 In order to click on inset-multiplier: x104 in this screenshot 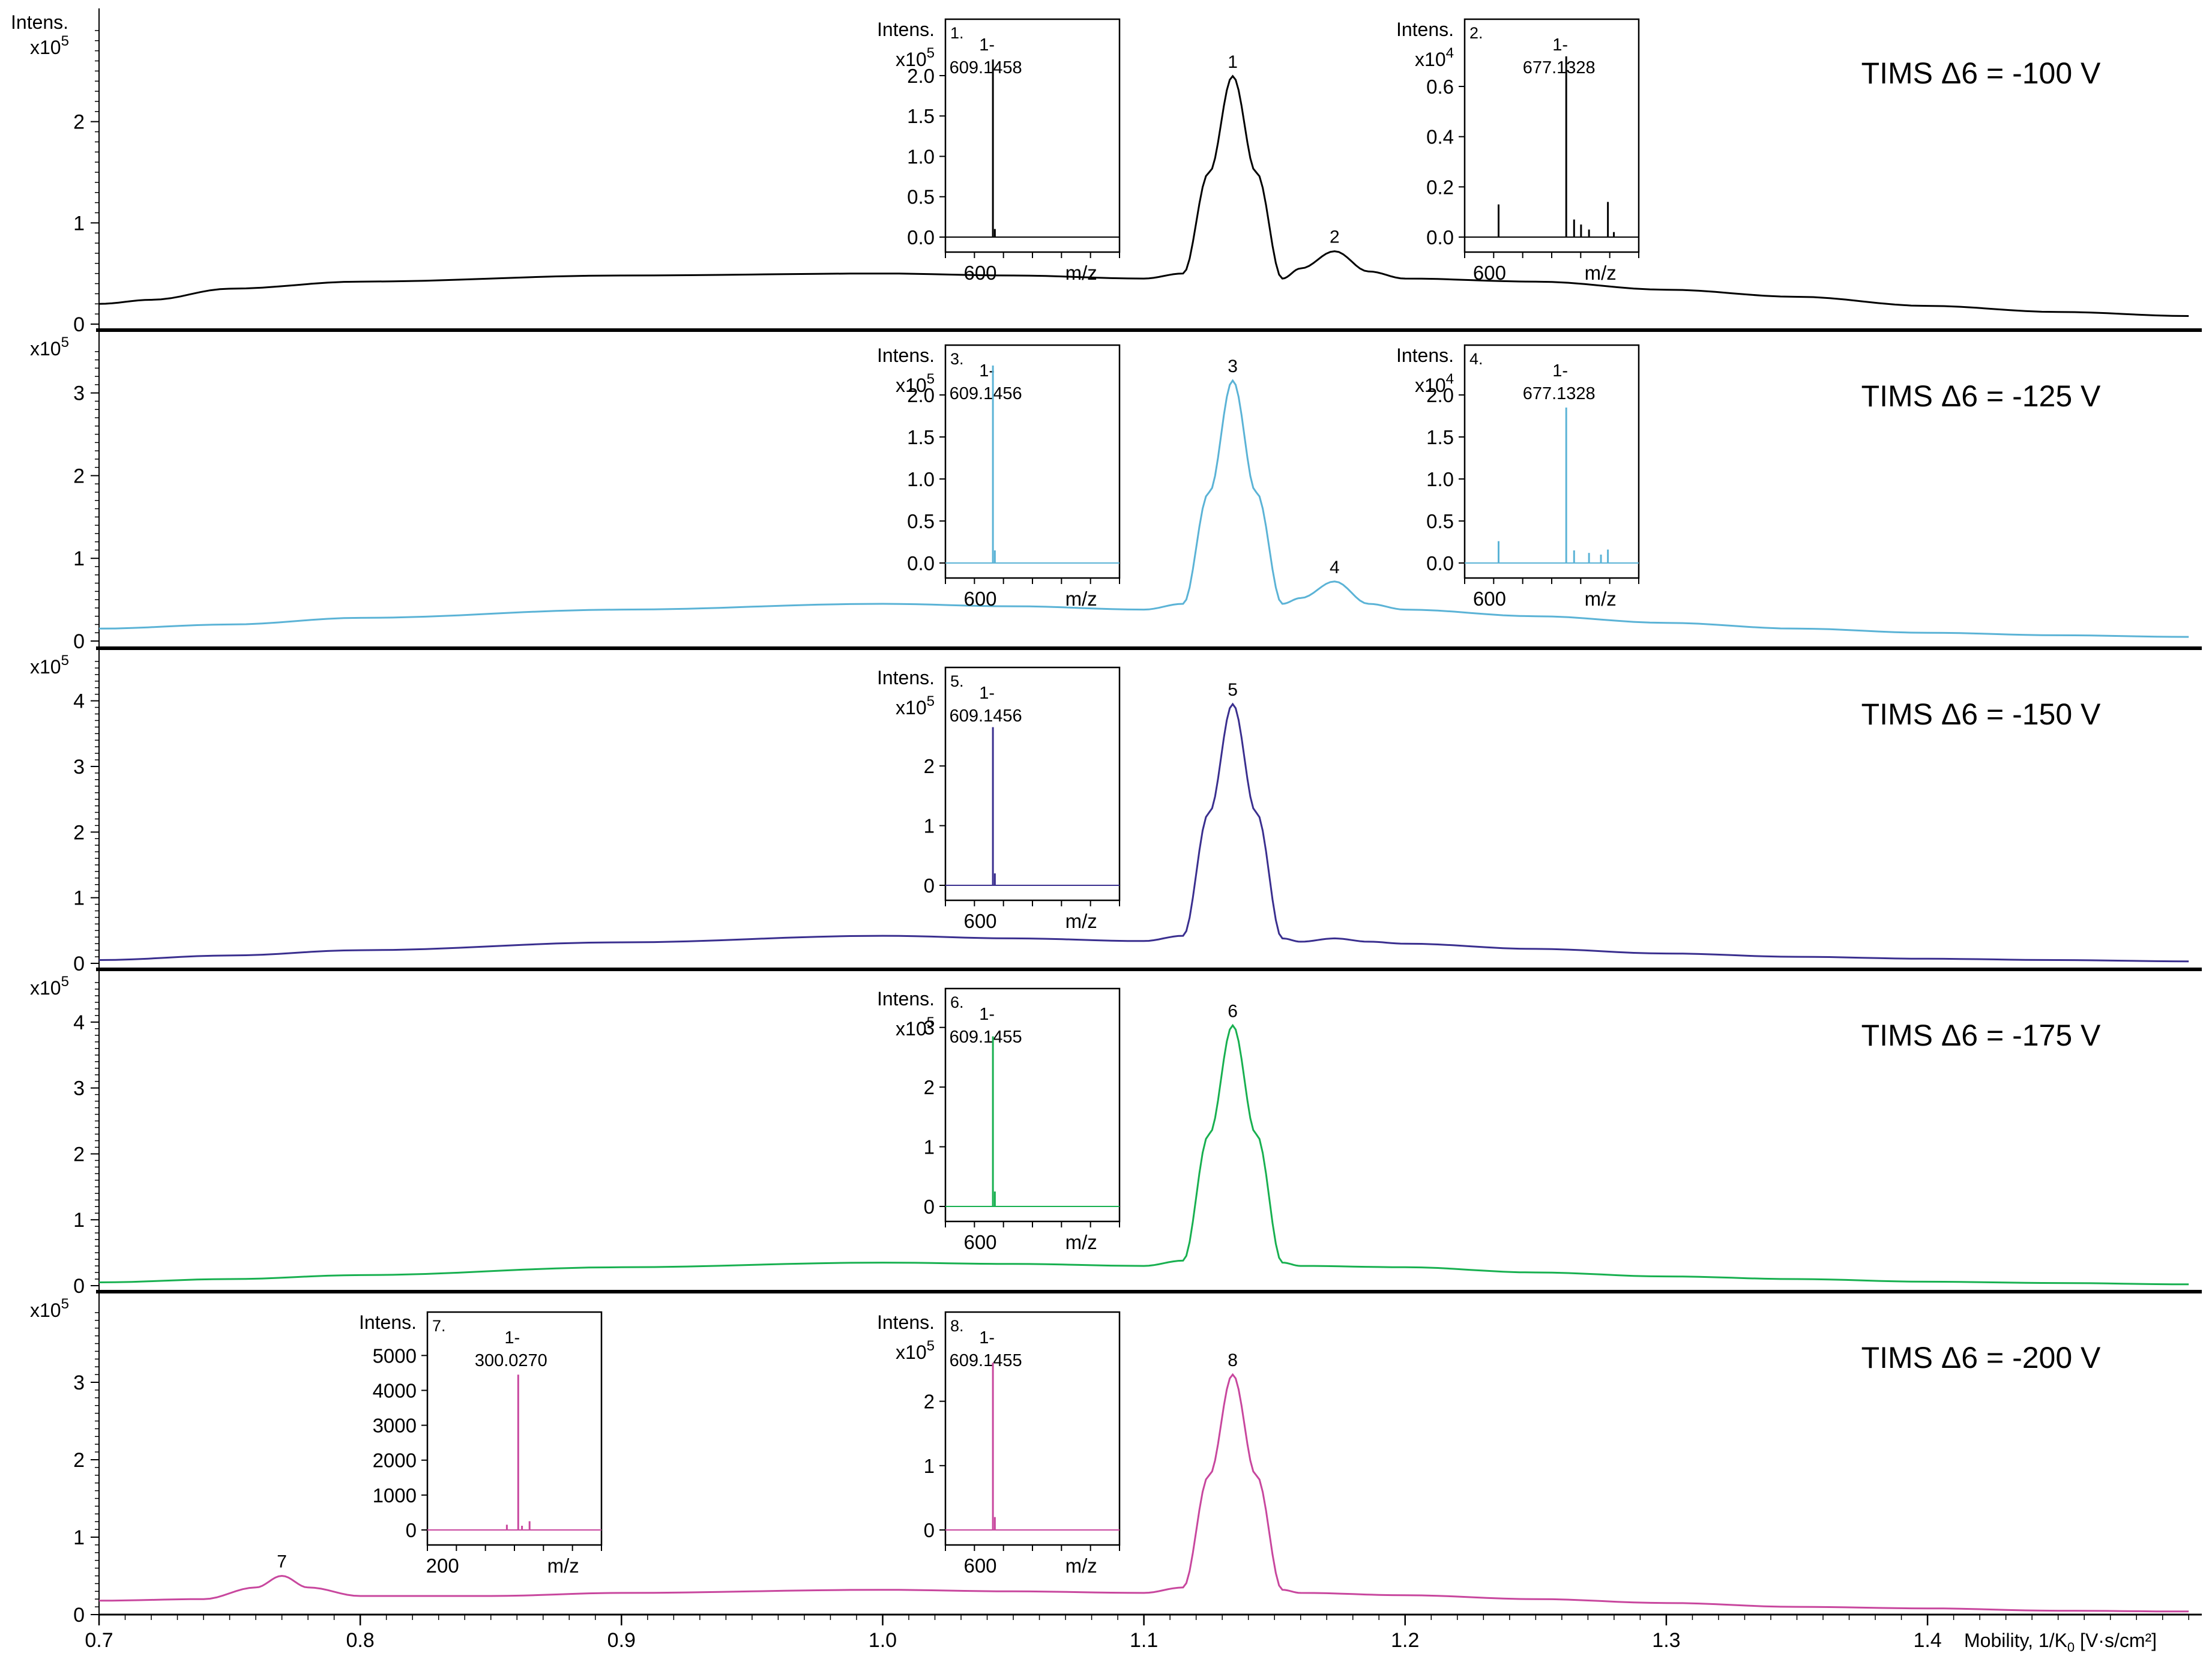, I will do `click(1434, 383)`.